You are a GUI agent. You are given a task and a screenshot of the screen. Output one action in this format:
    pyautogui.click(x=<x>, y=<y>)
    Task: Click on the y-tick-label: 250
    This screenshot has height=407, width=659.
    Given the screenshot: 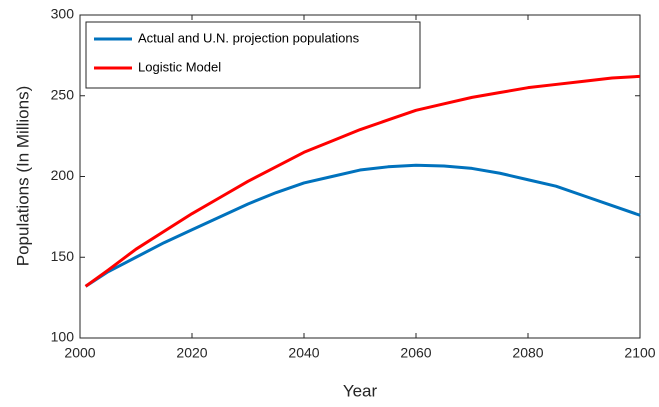 What is the action you would take?
    pyautogui.click(x=63, y=94)
    